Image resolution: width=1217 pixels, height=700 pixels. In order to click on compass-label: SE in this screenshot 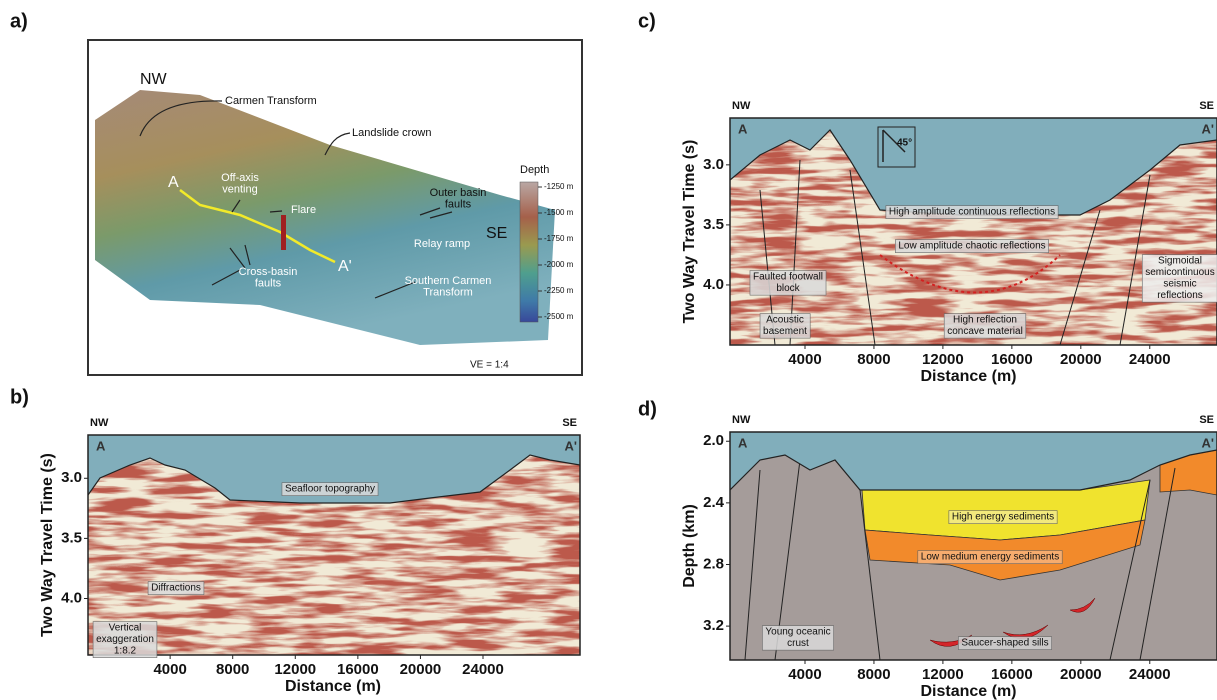, I will do `click(1206, 106)`.